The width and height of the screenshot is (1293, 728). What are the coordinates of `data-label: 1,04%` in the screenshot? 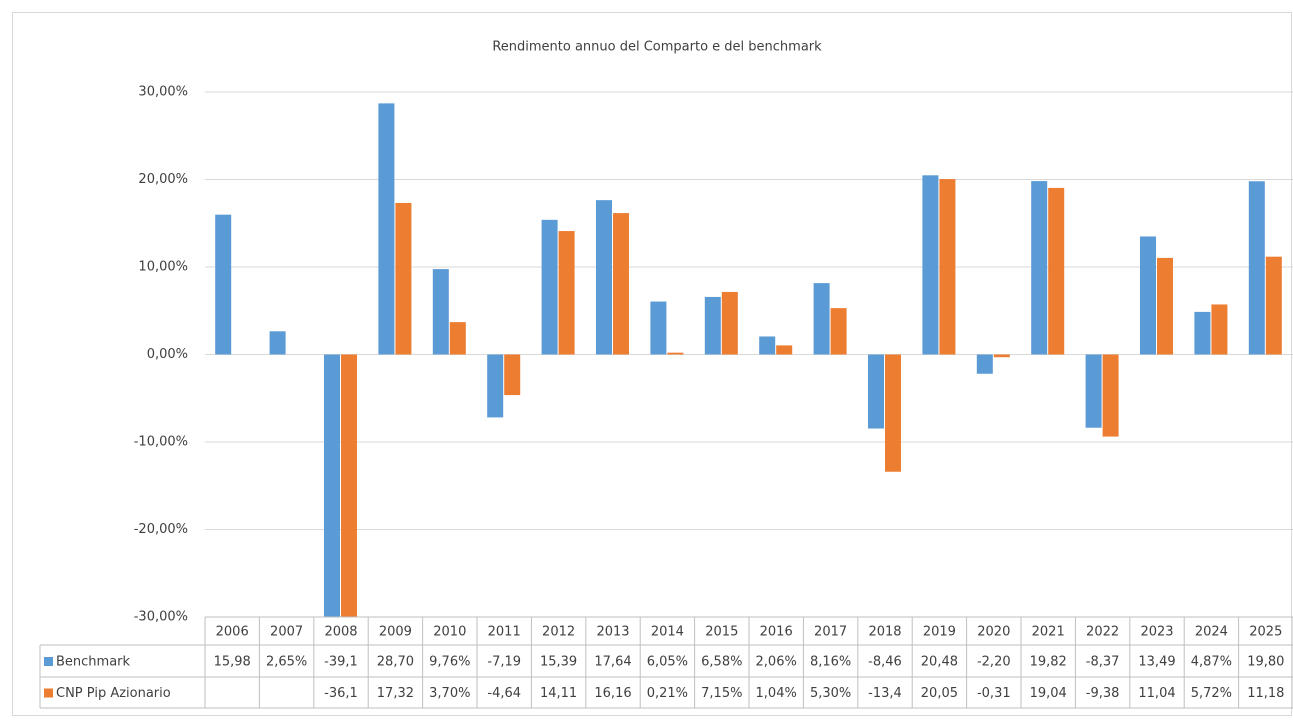 It's located at (776, 693).